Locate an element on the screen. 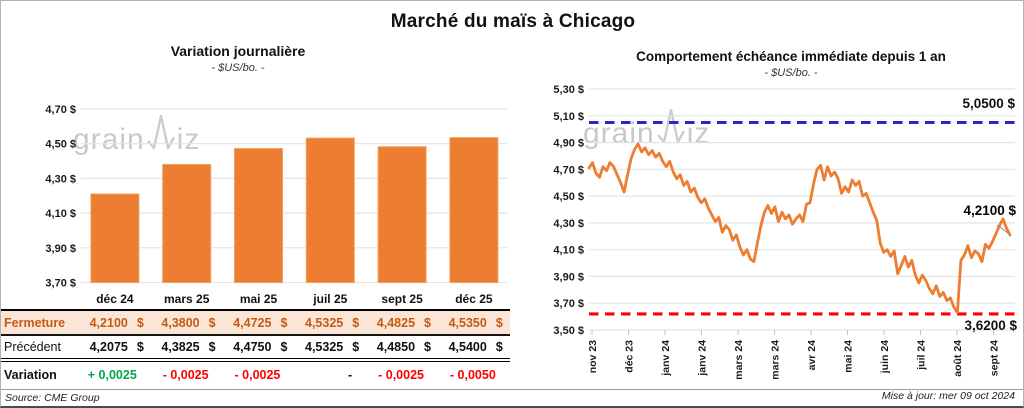 This screenshot has width=1024, height=408. x-tick-label: juil 24 is located at coordinates (922, 355).